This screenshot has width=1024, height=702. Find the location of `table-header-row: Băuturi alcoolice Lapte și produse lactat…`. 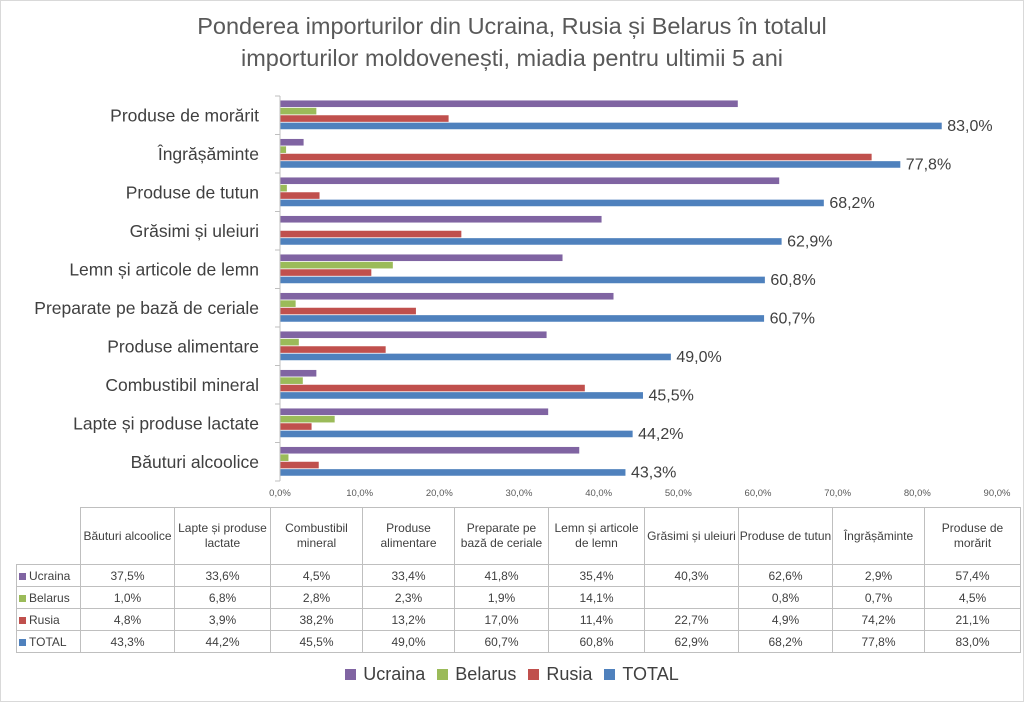

table-header-row: Băuturi alcoolice Lapte și produse lactat… is located at coordinates (518, 536).